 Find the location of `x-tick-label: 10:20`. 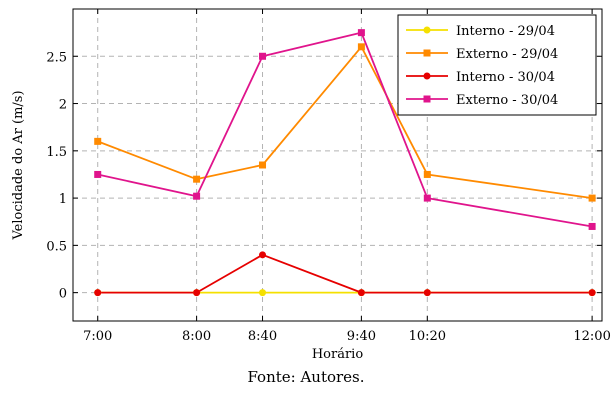

x-tick-label: 10:20 is located at coordinates (427, 336).